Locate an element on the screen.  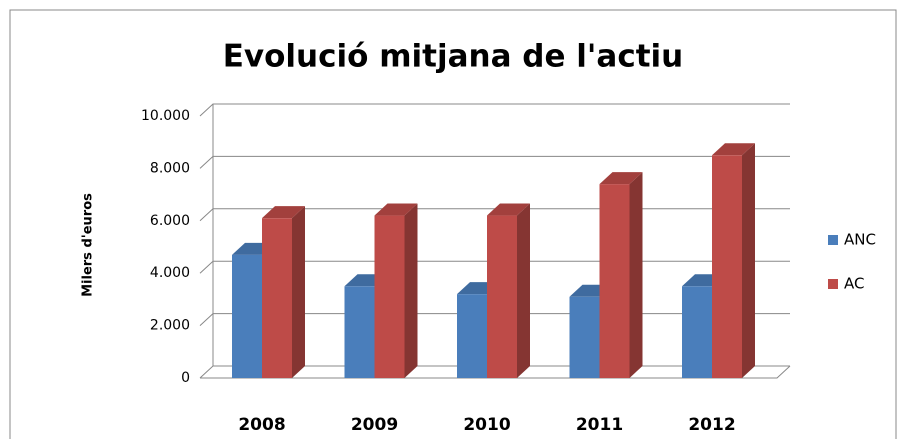
y-tick-label: 10.000 is located at coordinates (165, 116).